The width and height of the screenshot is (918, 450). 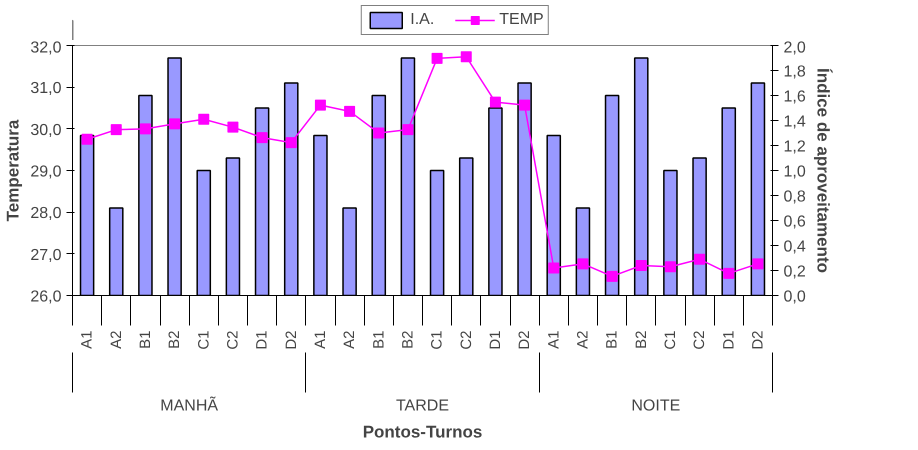 I want to click on y-tick-label: 30,0, so click(x=46, y=130).